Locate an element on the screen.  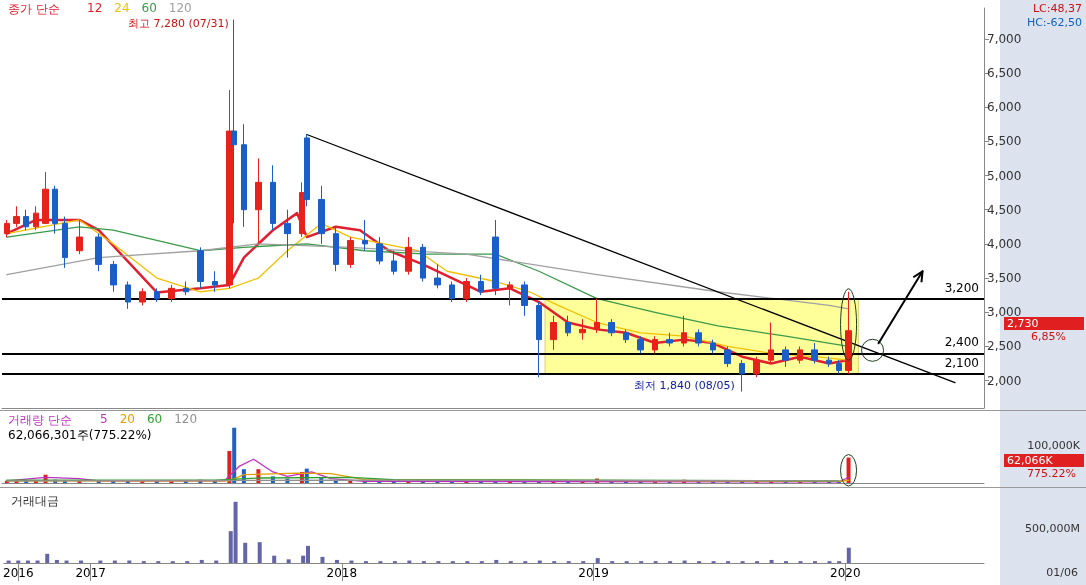
x-tick-label: 2020 is located at coordinates (845, 573).